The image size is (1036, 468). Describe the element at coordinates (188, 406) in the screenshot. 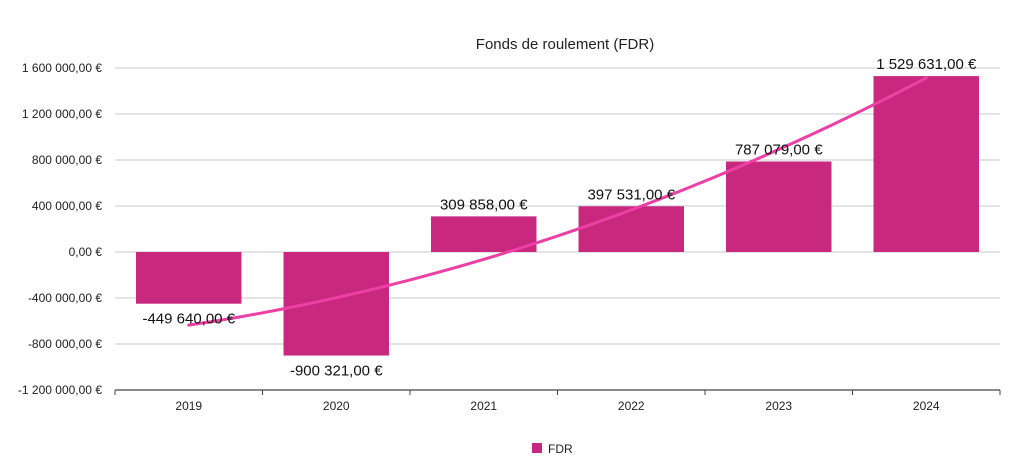

I see `x-tick-label: 2019` at that location.